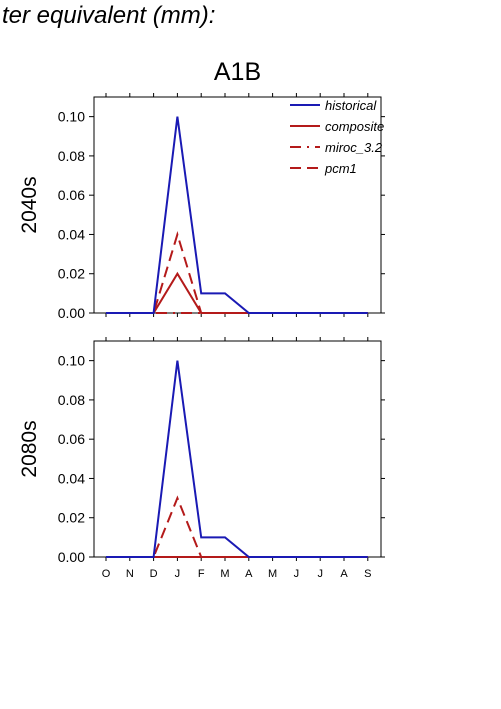 This screenshot has width=501, height=709. Describe the element at coordinates (29, 448) in the screenshot. I see `panel-label: 2080s` at that location.